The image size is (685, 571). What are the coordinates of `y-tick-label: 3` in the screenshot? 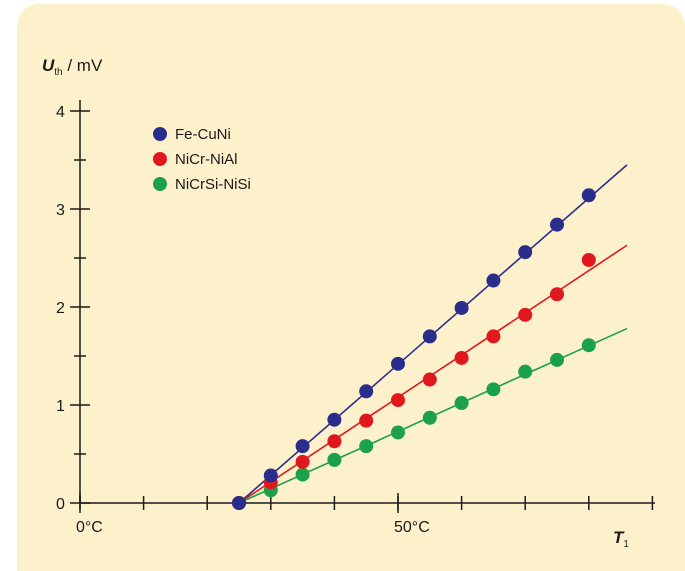 It's located at (60, 210).